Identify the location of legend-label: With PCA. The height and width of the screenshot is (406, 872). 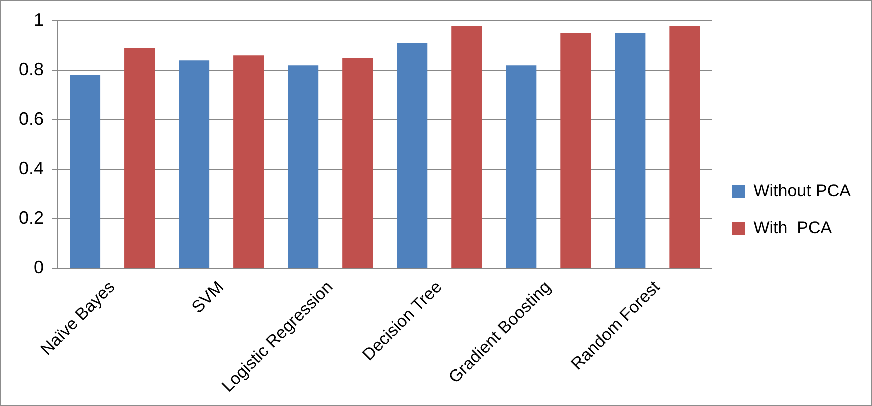
(793, 228).